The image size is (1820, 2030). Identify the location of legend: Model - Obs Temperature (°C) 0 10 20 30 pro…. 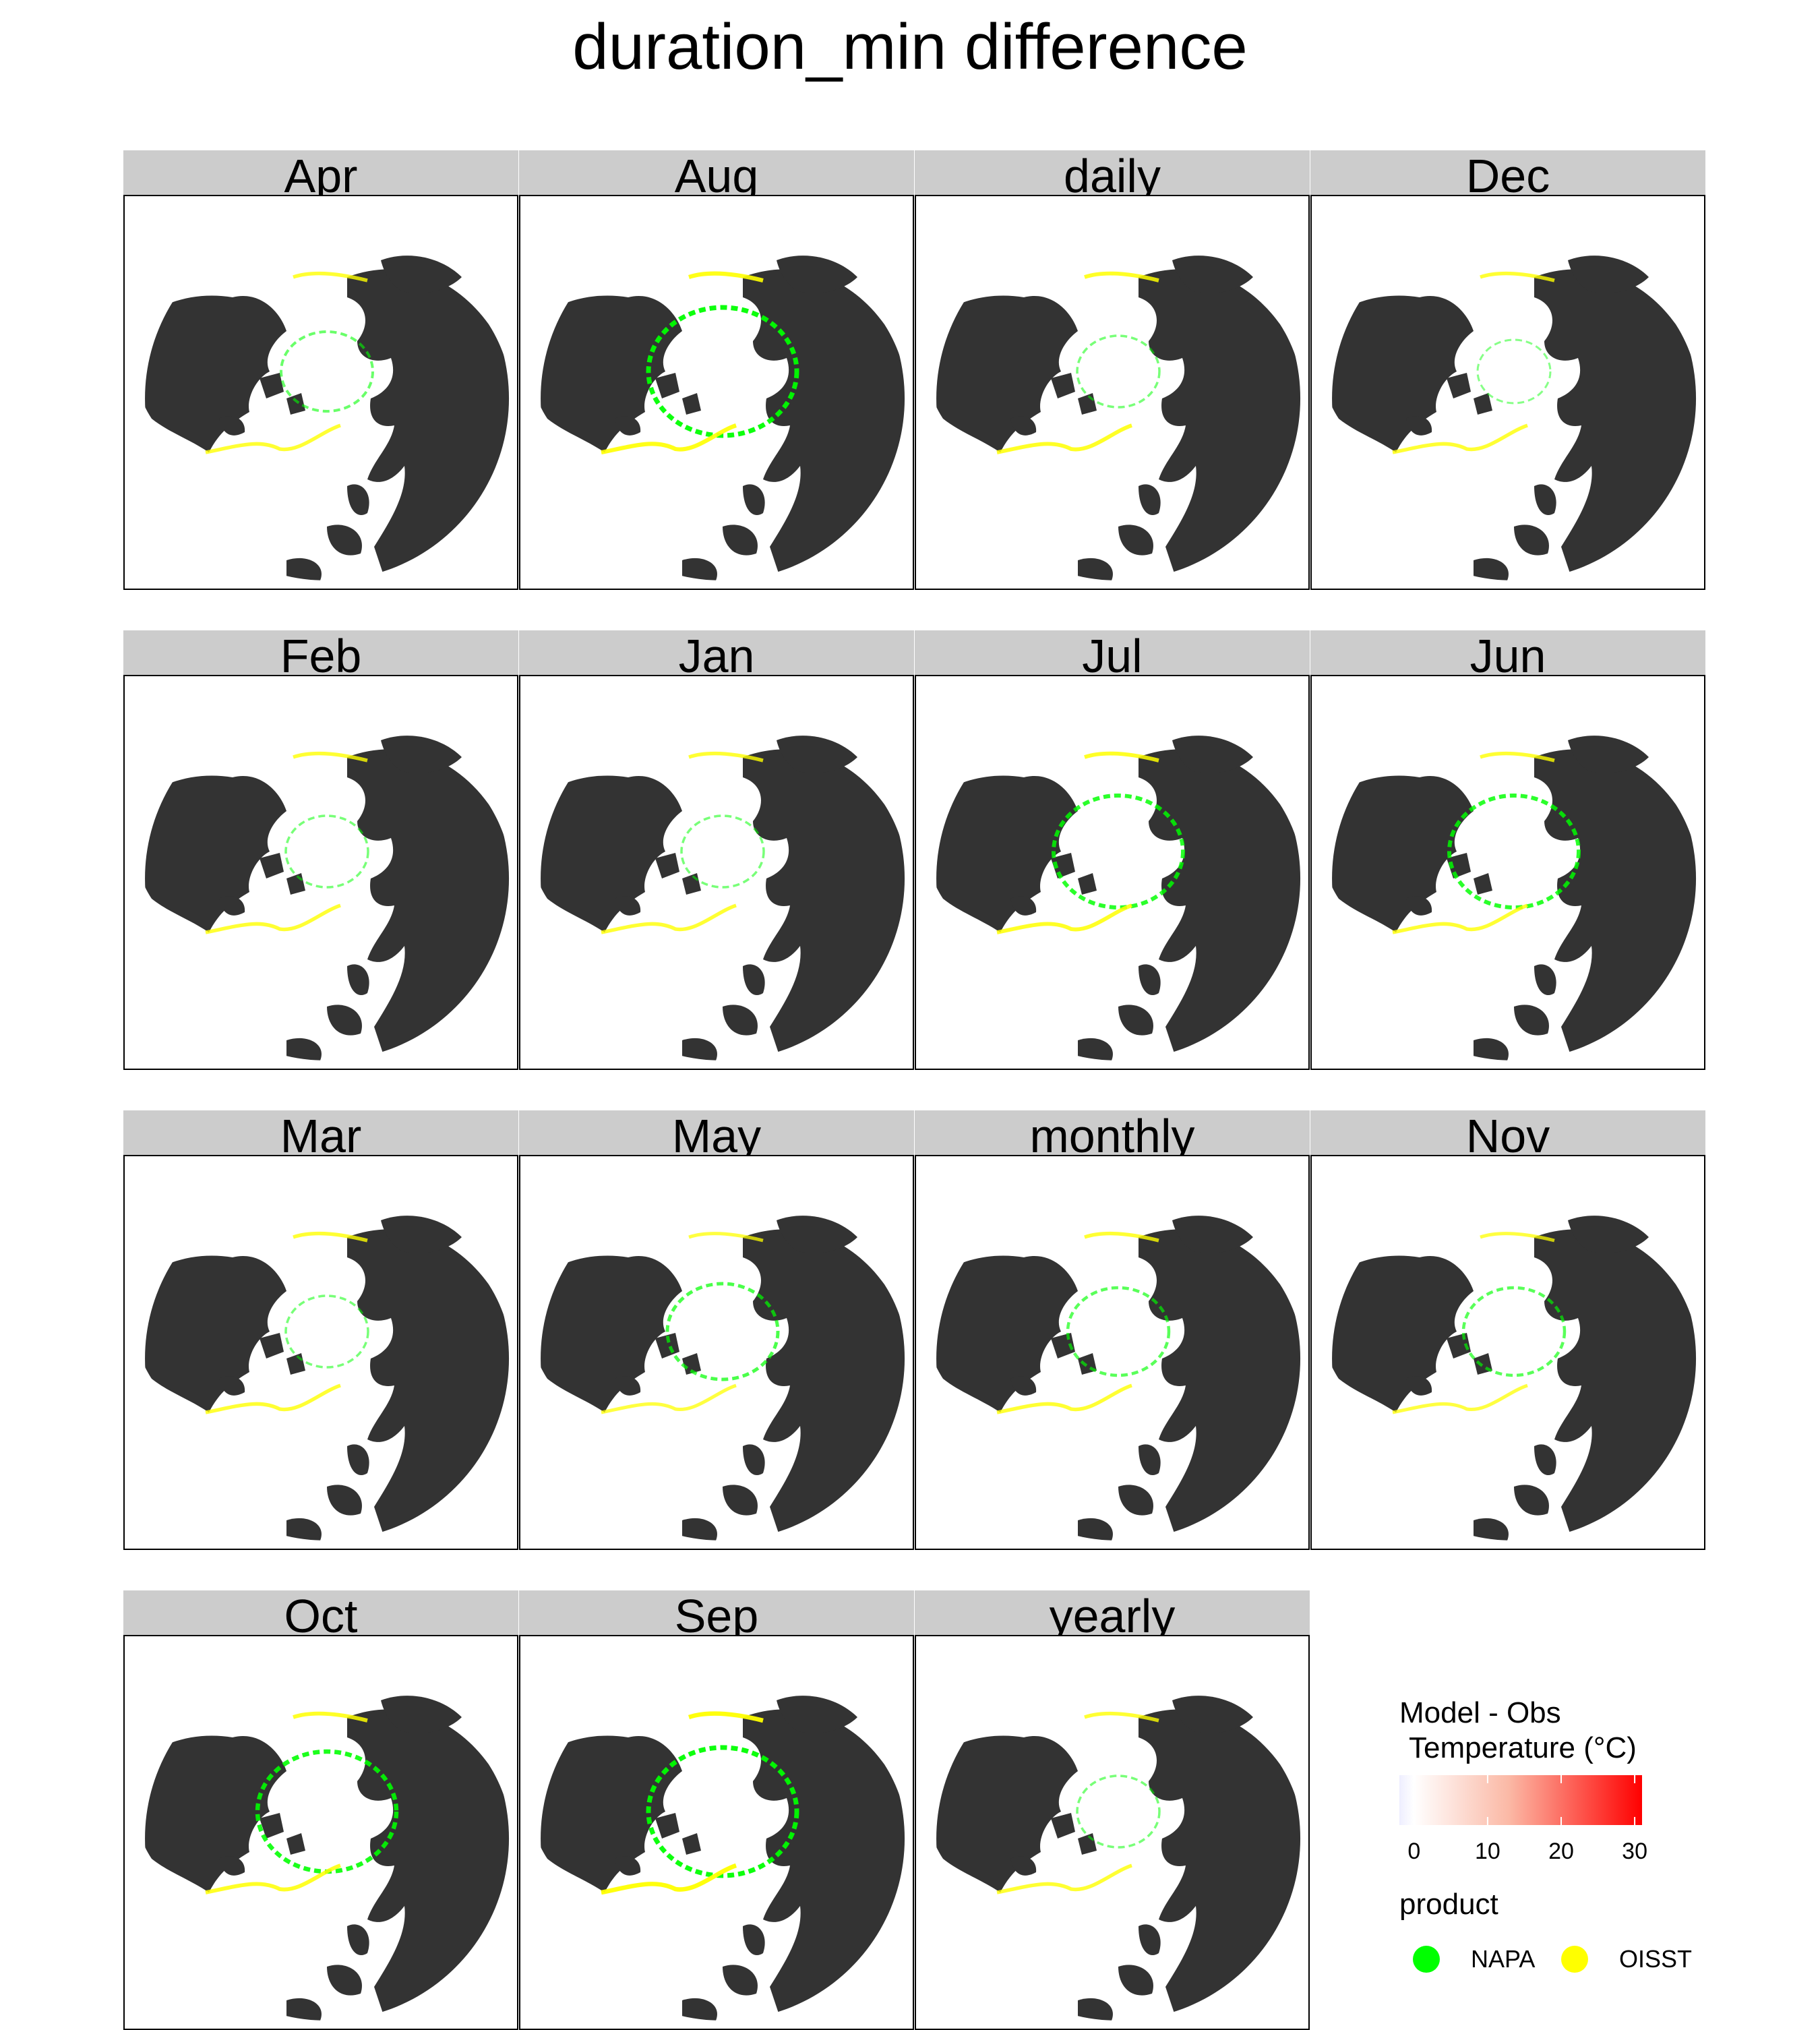
(1588, 1834).